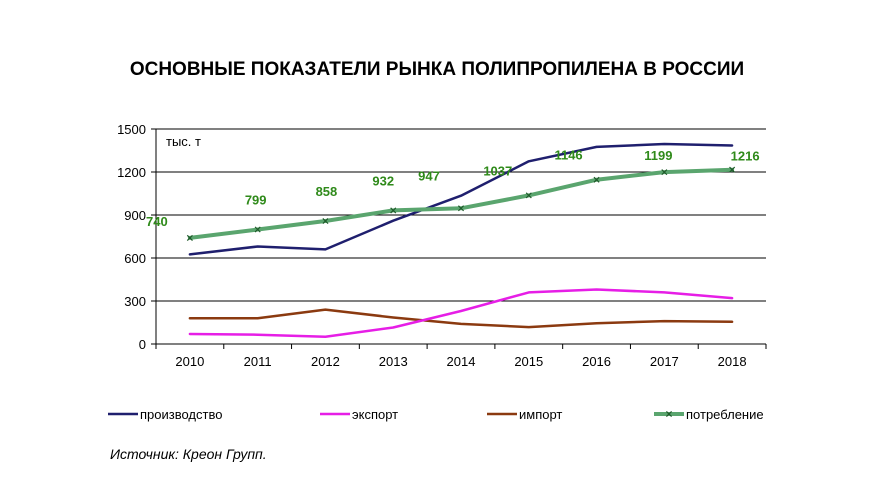 The image size is (874, 504). I want to click on x-tick-label: 2014, so click(461, 361).